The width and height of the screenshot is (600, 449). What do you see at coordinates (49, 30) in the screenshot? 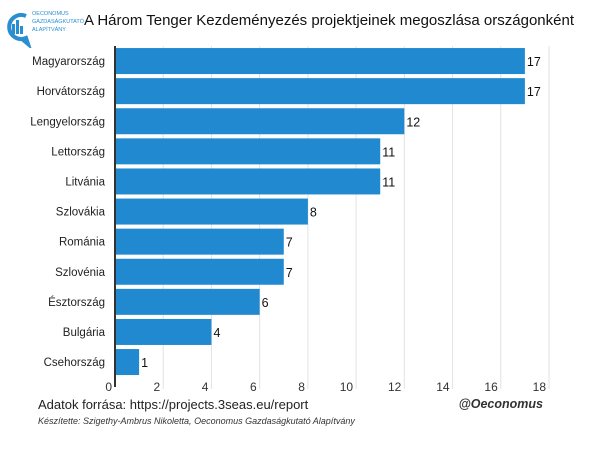
I see `logo-text-3: ALAPÍTVÁNY` at bounding box center [49, 30].